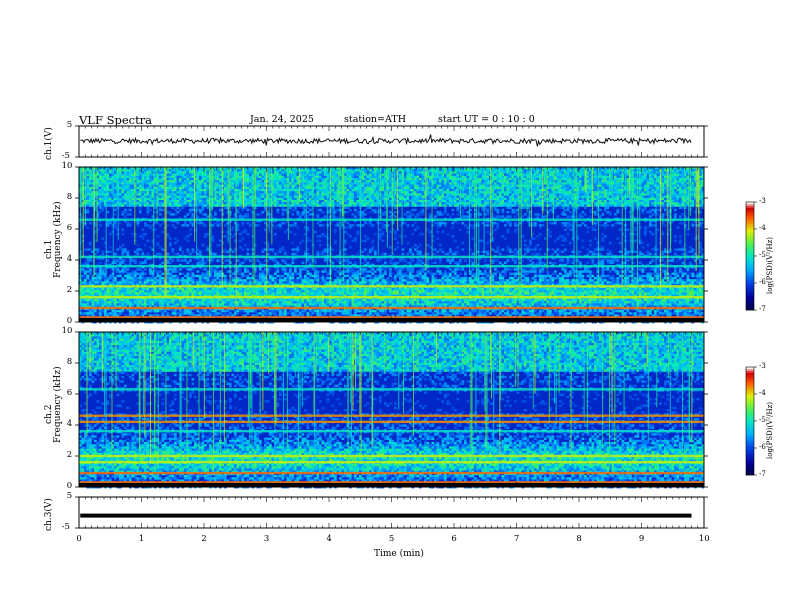  What do you see at coordinates (578, 539) in the screenshot?
I see `xtick-label: 8` at bounding box center [578, 539].